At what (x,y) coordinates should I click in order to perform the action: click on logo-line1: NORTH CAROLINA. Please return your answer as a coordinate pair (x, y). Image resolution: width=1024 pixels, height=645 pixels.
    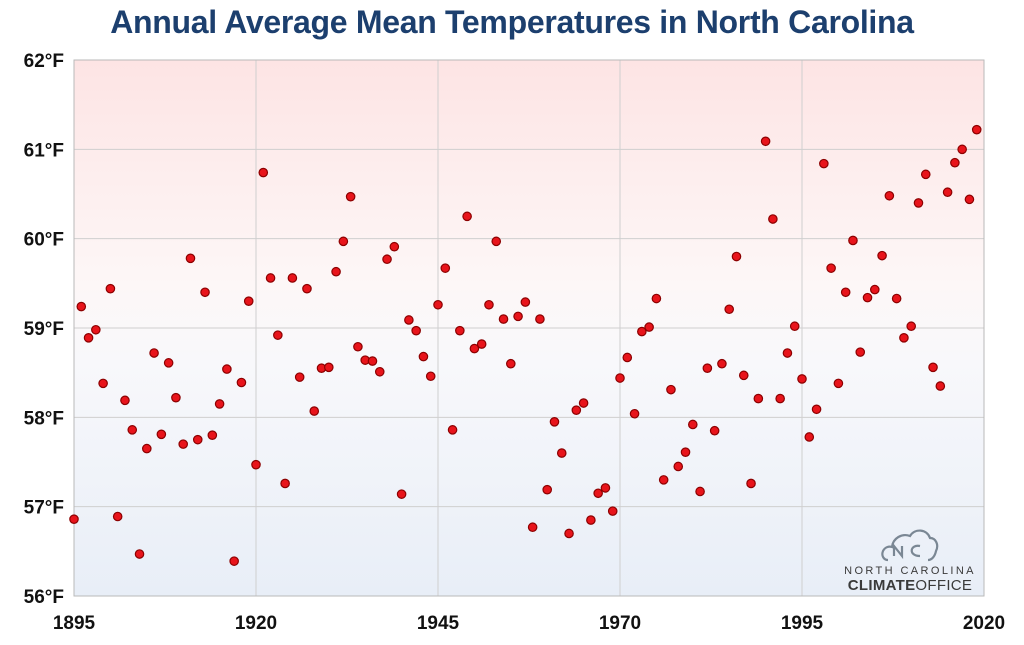
    Looking at the image, I should click on (910, 571).